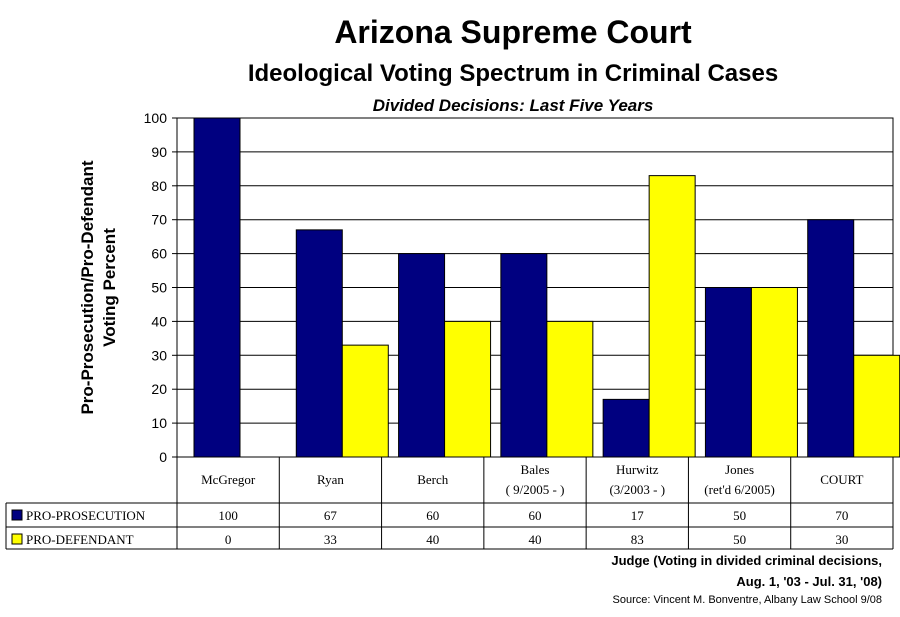 Image resolution: width=900 pixels, height=617 pixels. I want to click on x-category-label: Ryan, so click(330, 479).